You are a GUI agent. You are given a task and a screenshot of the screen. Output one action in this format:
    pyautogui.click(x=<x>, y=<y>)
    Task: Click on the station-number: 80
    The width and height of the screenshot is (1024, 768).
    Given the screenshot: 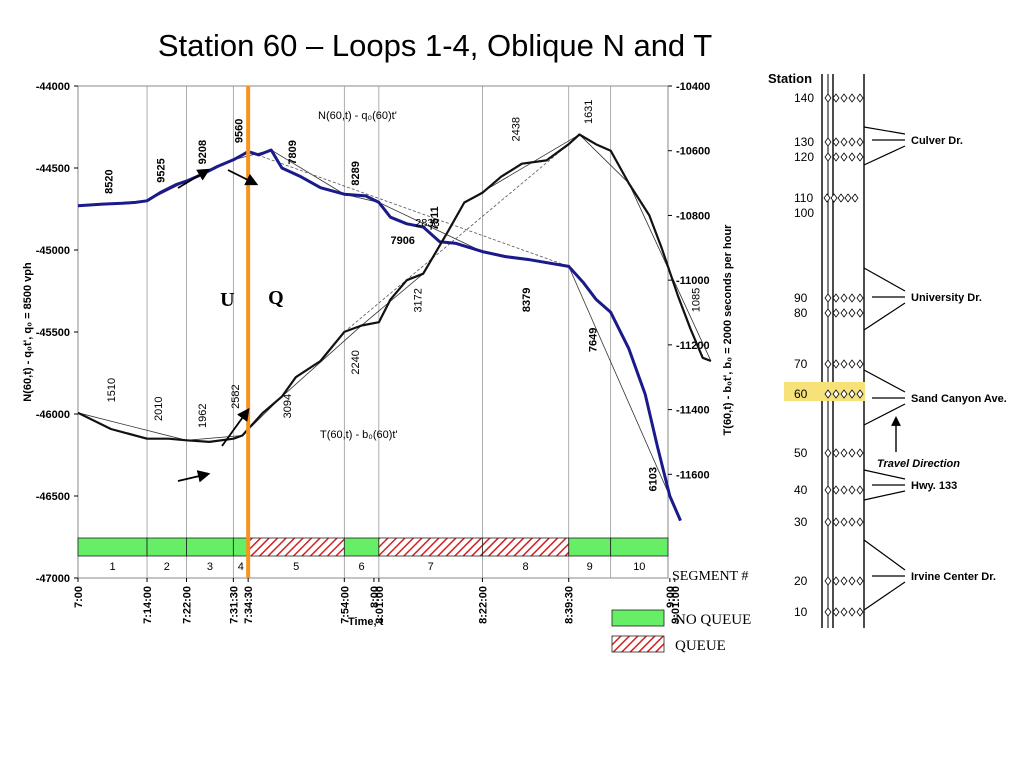 What is the action you would take?
    pyautogui.click(x=801, y=313)
    